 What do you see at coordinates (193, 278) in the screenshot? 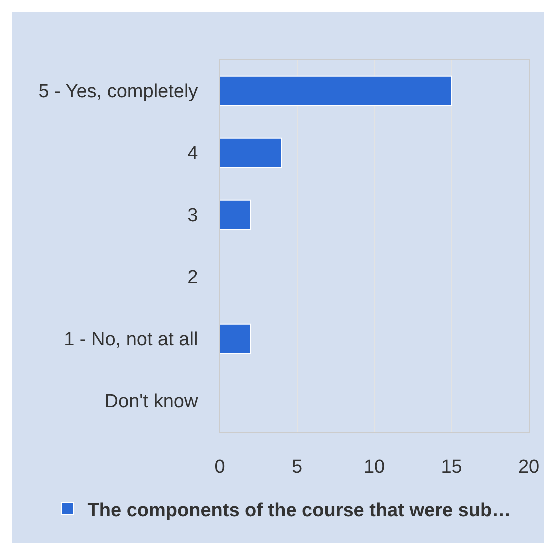
I see `y-tick-label: 2` at bounding box center [193, 278].